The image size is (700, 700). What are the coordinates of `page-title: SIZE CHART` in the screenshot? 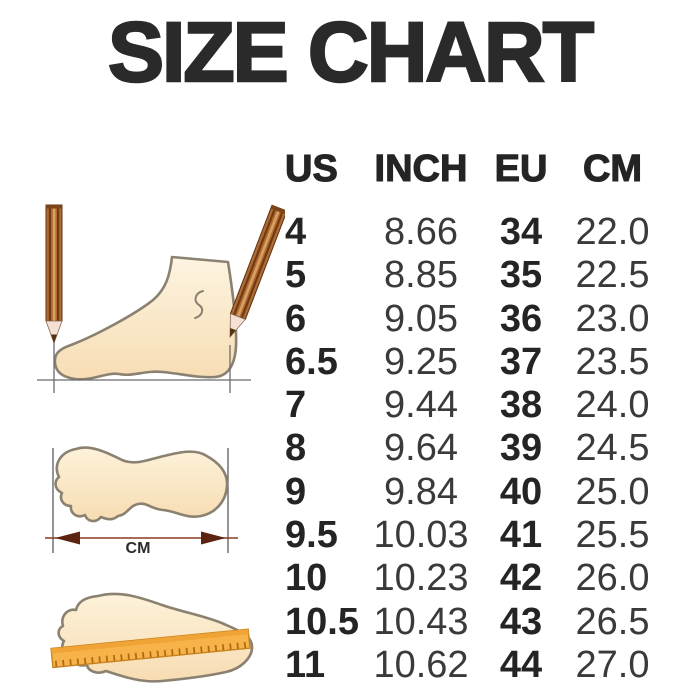 It's located at (351, 52).